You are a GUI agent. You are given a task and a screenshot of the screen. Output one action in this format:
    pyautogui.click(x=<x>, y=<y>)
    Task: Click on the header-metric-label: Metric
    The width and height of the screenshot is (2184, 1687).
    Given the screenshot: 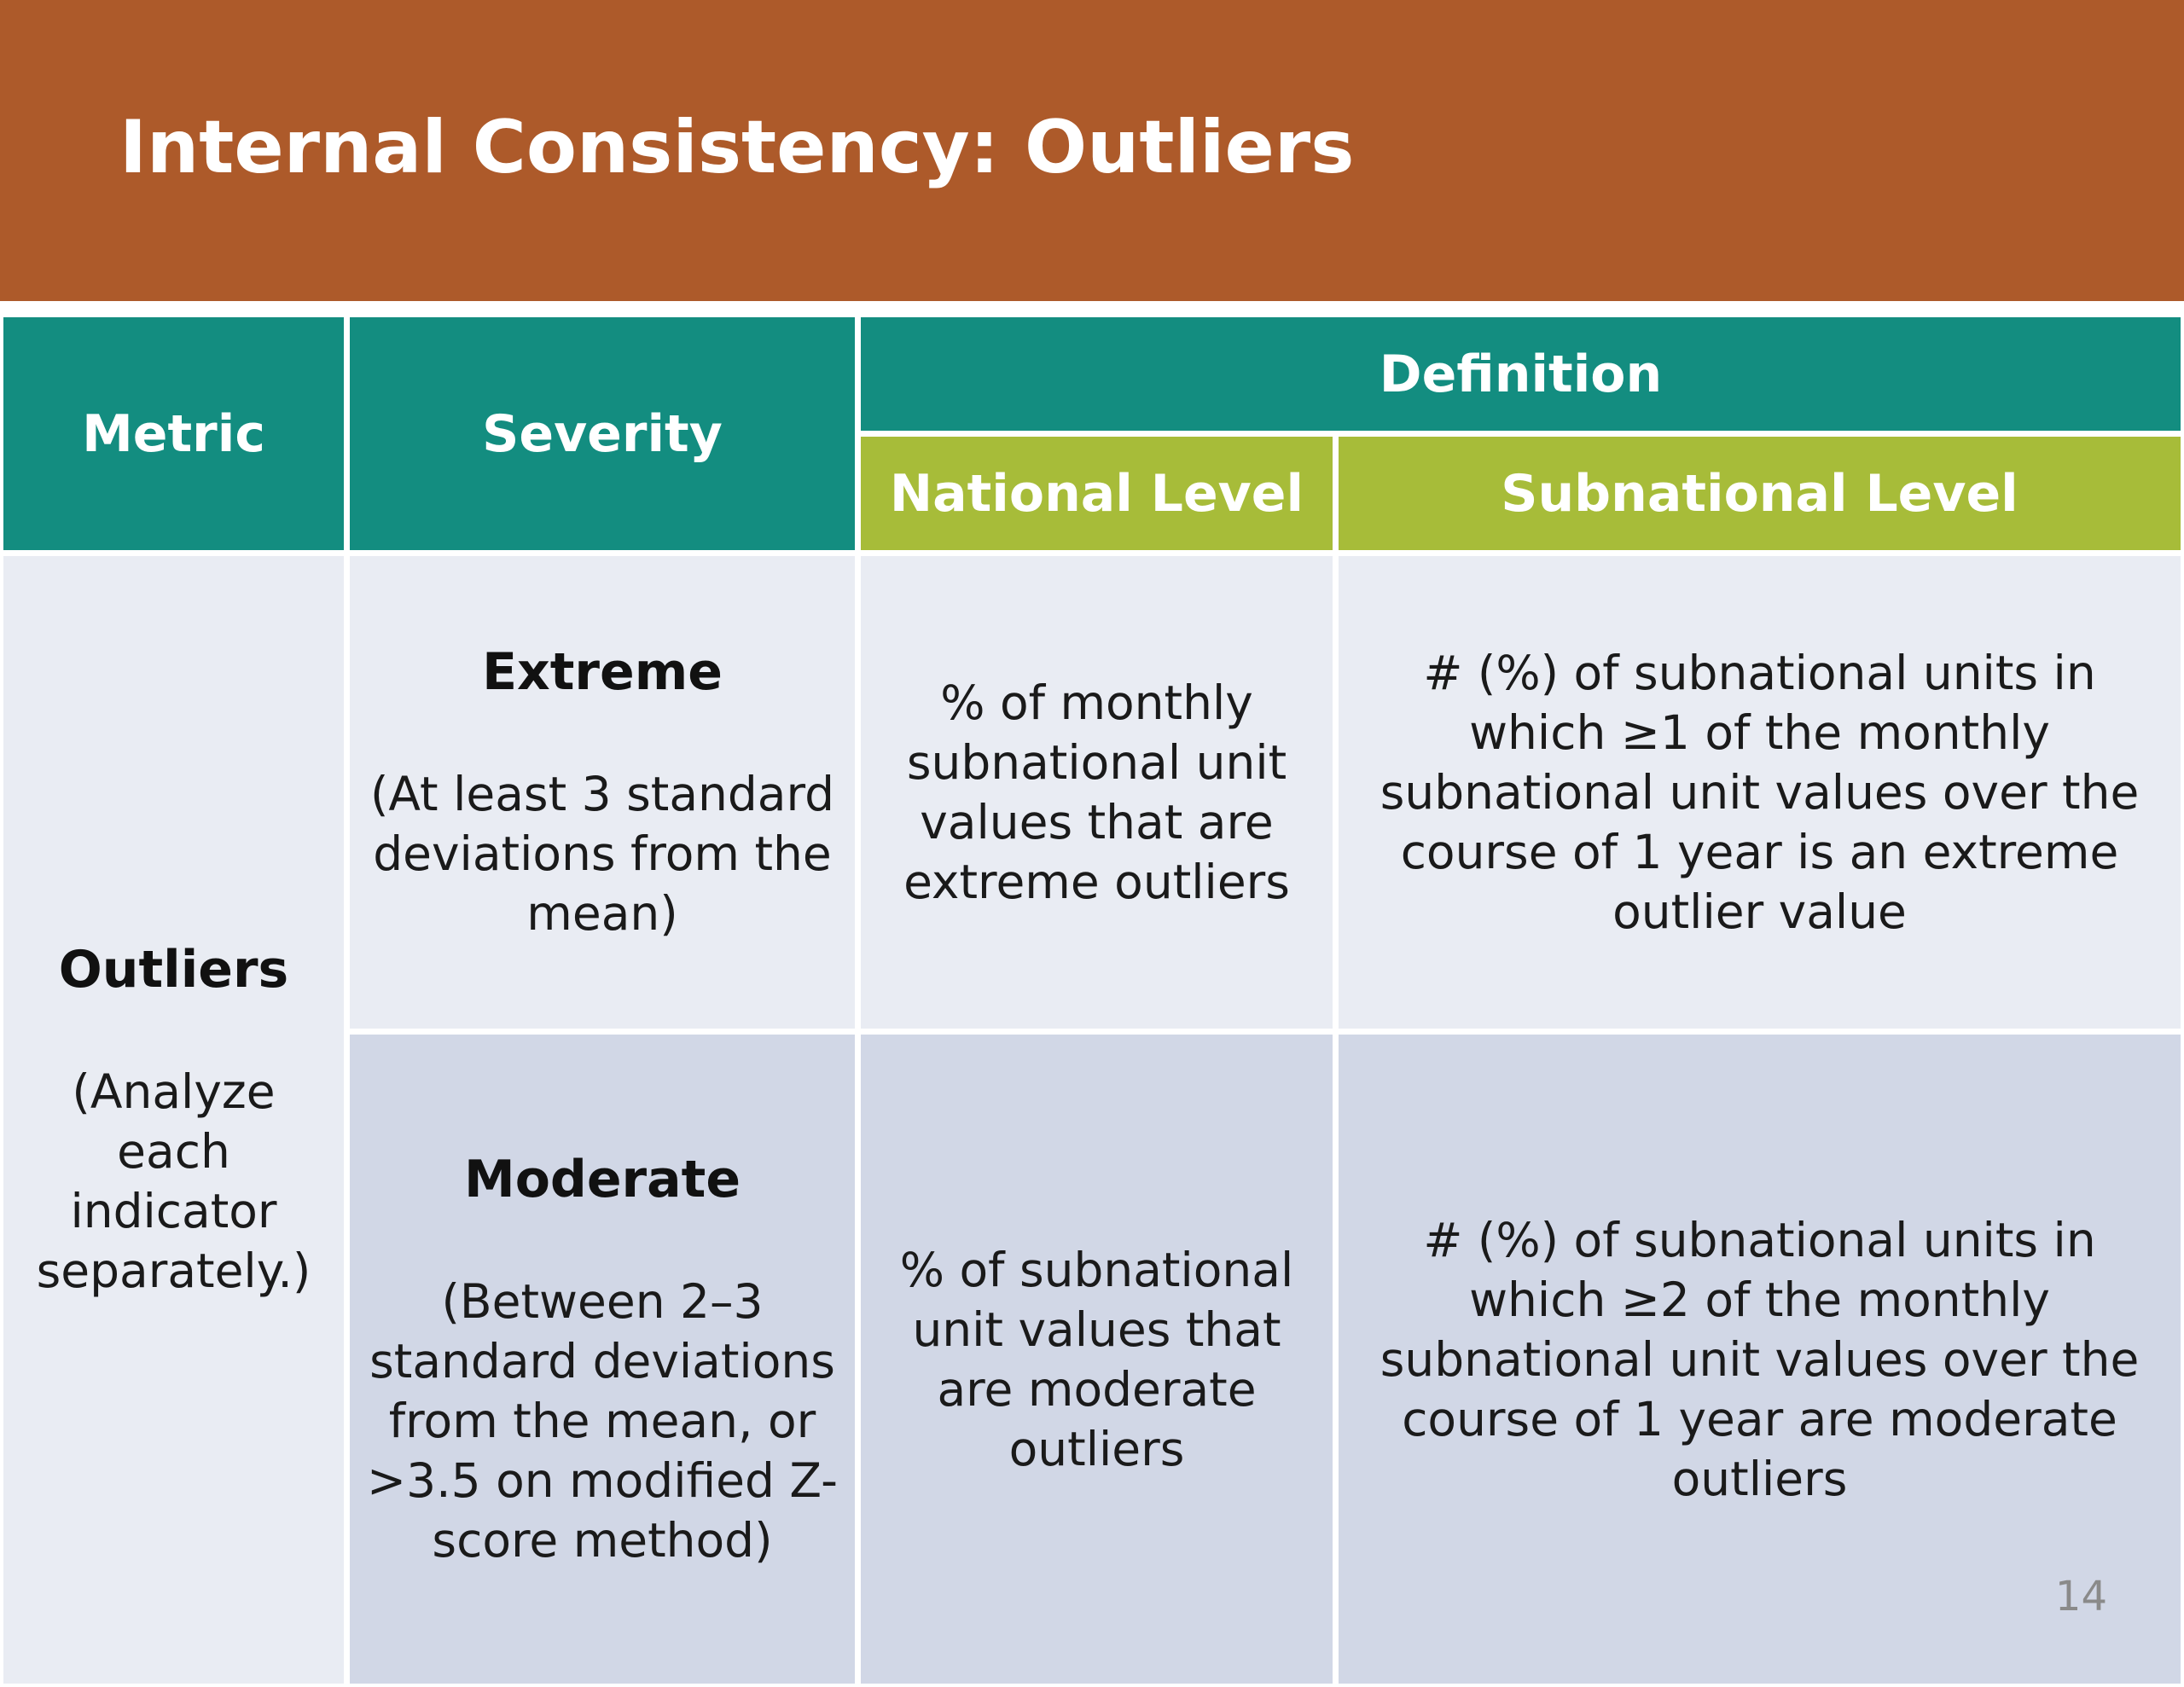 What is the action you would take?
    pyautogui.click(x=174, y=434)
    